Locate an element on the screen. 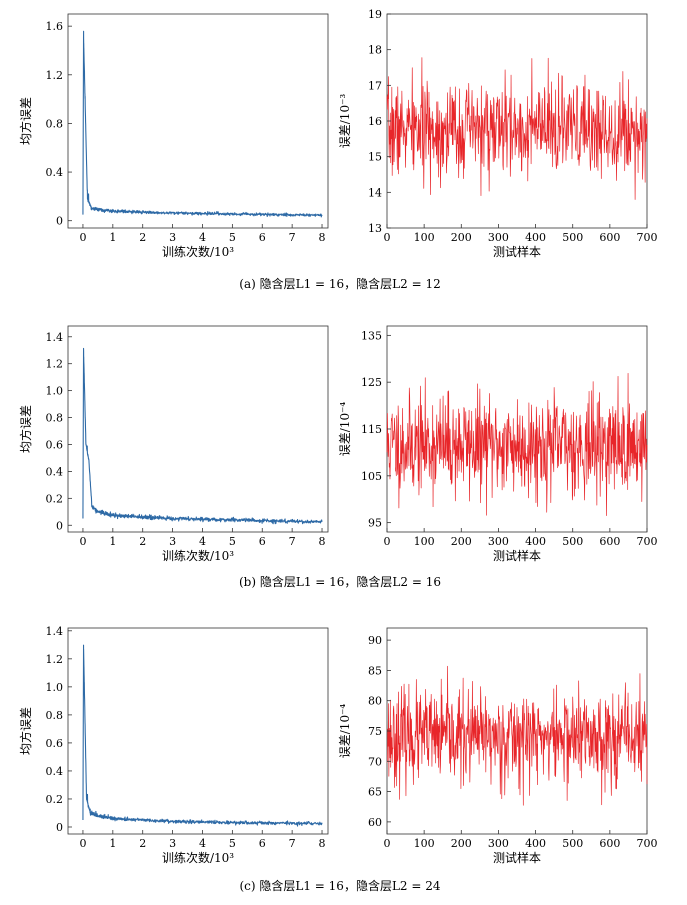  y-tick-label: 75 is located at coordinates (375, 731).